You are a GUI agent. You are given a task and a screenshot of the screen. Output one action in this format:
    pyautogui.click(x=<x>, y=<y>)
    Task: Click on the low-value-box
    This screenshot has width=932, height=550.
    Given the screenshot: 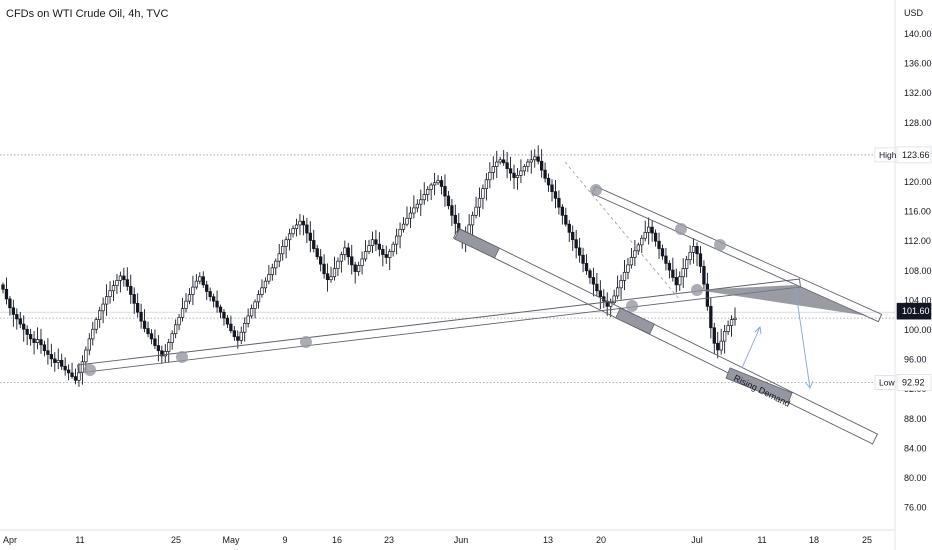 What is the action you would take?
    pyautogui.click(x=914, y=382)
    